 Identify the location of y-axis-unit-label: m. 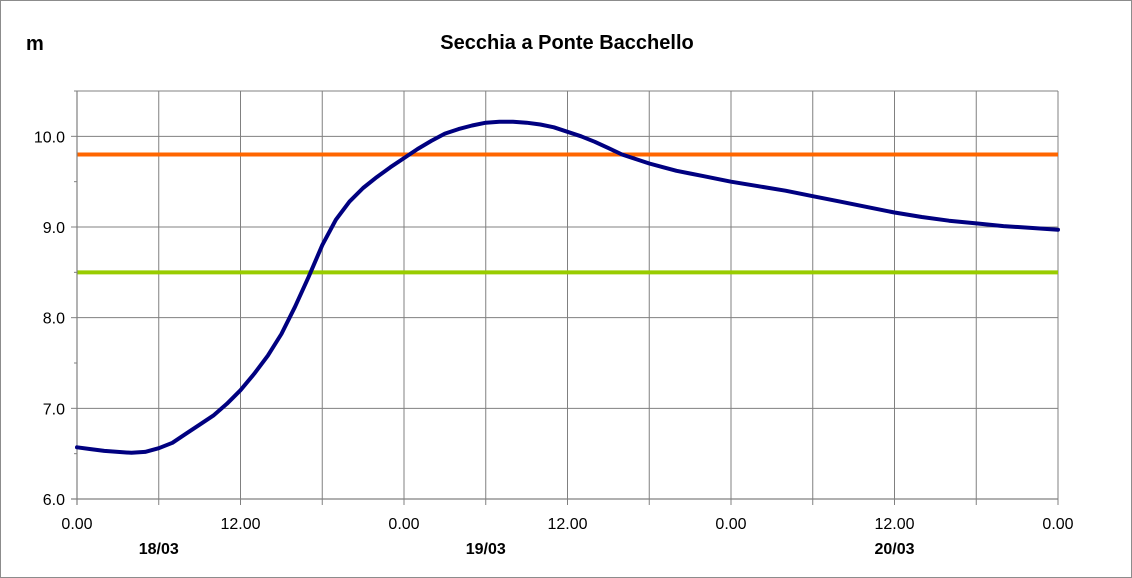
(35, 44).